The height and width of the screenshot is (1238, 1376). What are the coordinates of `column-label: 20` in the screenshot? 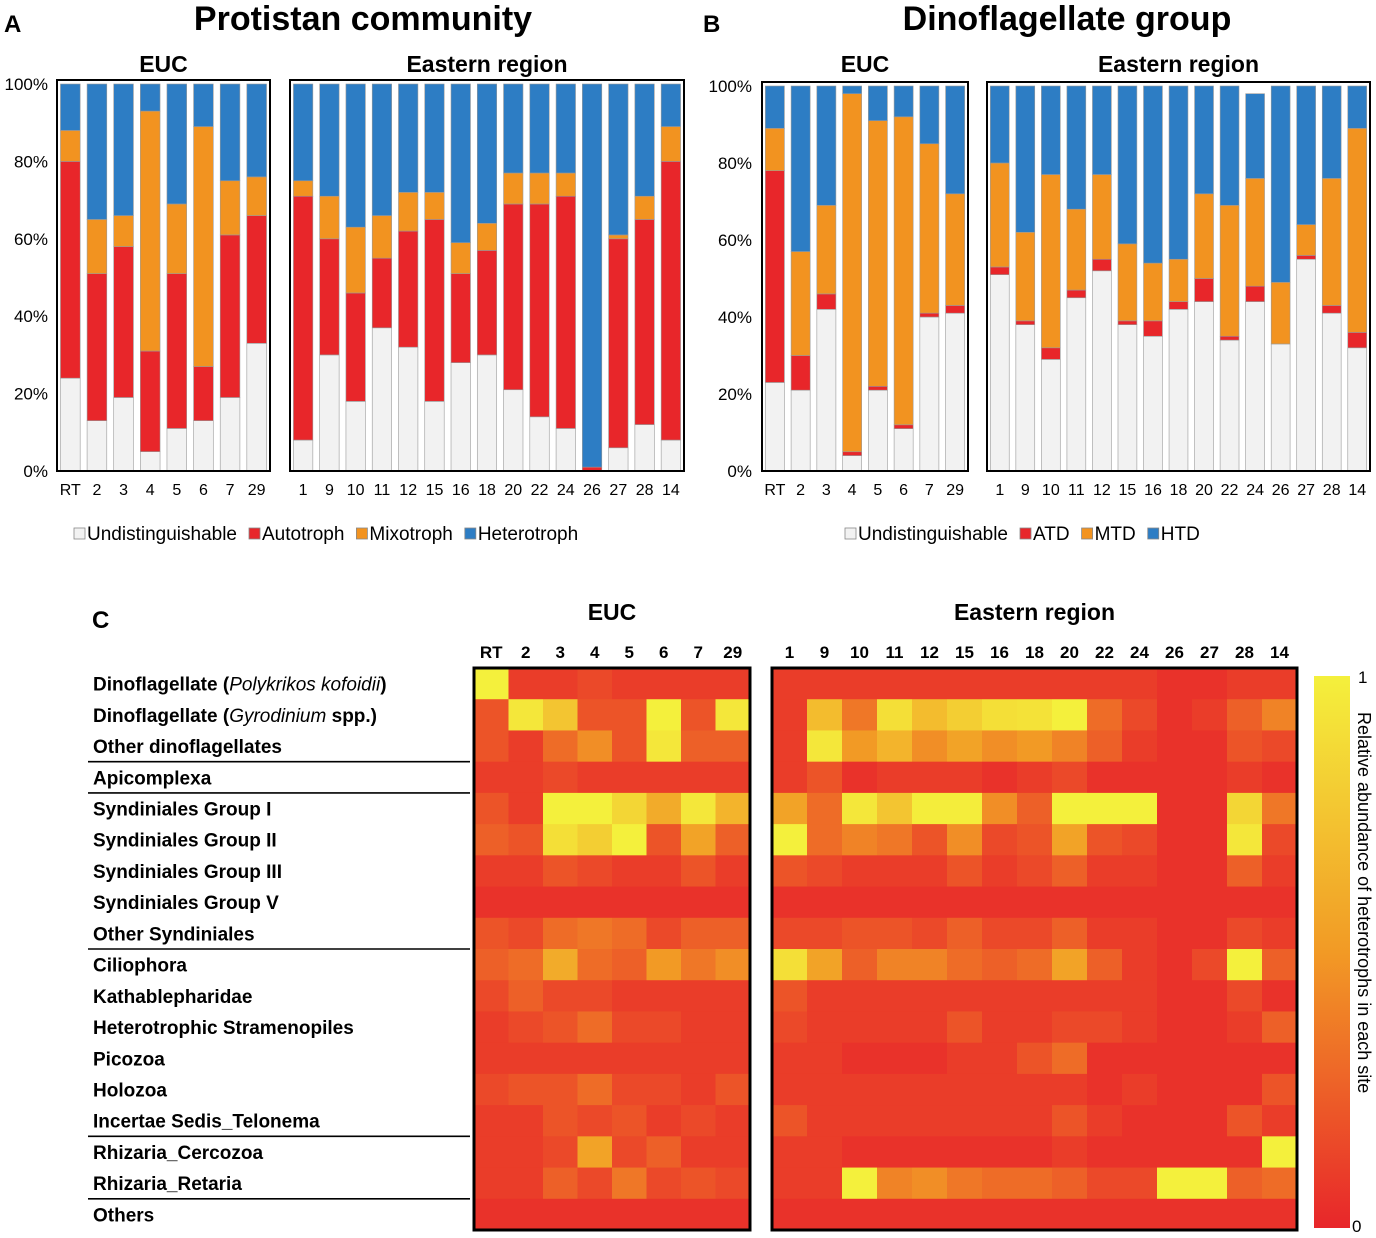 It's located at (1069, 652).